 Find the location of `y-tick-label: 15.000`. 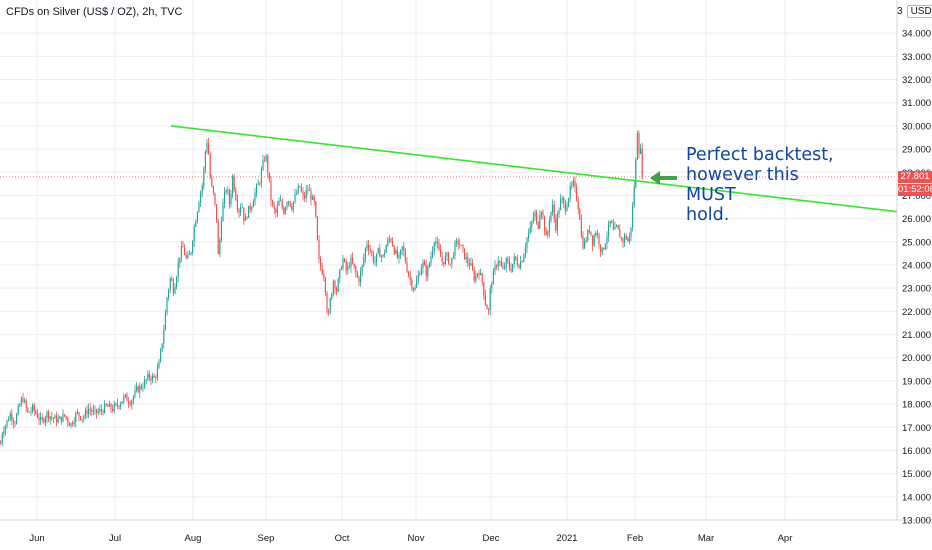

y-tick-label: 15.000 is located at coordinates (916, 474).